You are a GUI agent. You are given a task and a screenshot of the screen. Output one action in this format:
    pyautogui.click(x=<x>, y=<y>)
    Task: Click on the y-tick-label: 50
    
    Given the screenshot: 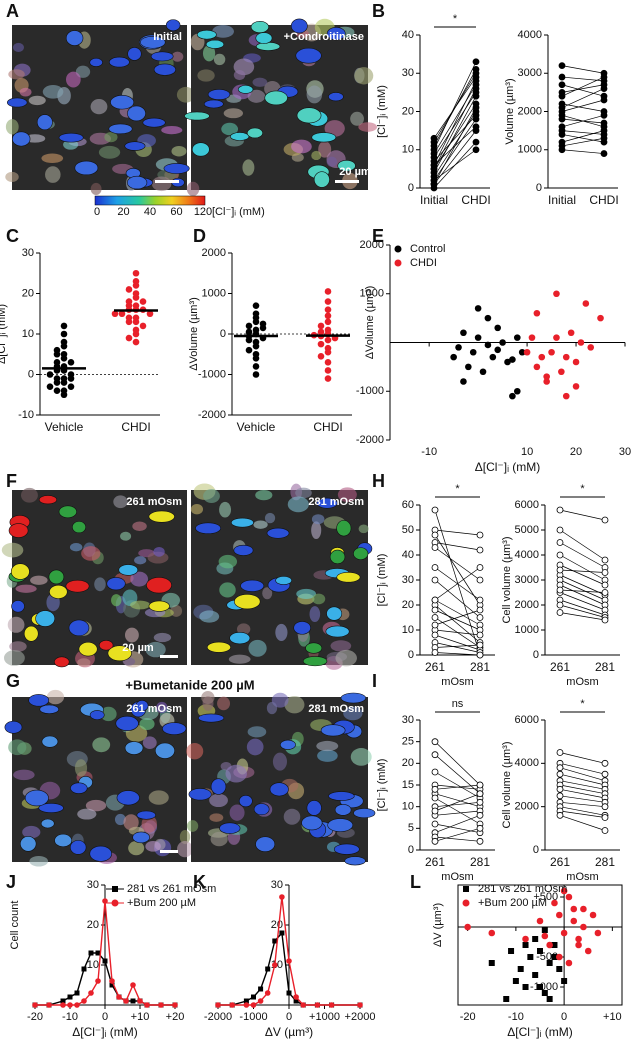 What is the action you would take?
    pyautogui.click(x=408, y=530)
    